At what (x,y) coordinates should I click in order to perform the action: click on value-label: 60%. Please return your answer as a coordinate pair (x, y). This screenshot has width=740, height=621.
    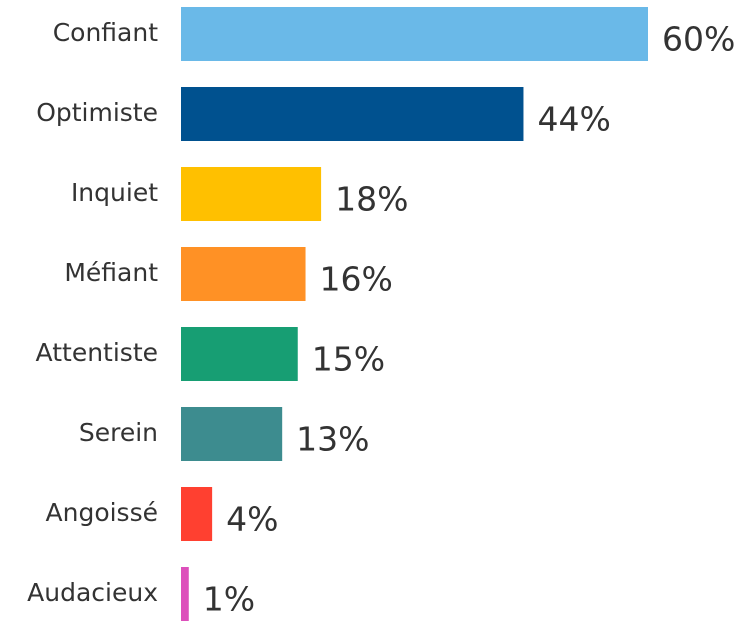
    Looking at the image, I should click on (698, 39).